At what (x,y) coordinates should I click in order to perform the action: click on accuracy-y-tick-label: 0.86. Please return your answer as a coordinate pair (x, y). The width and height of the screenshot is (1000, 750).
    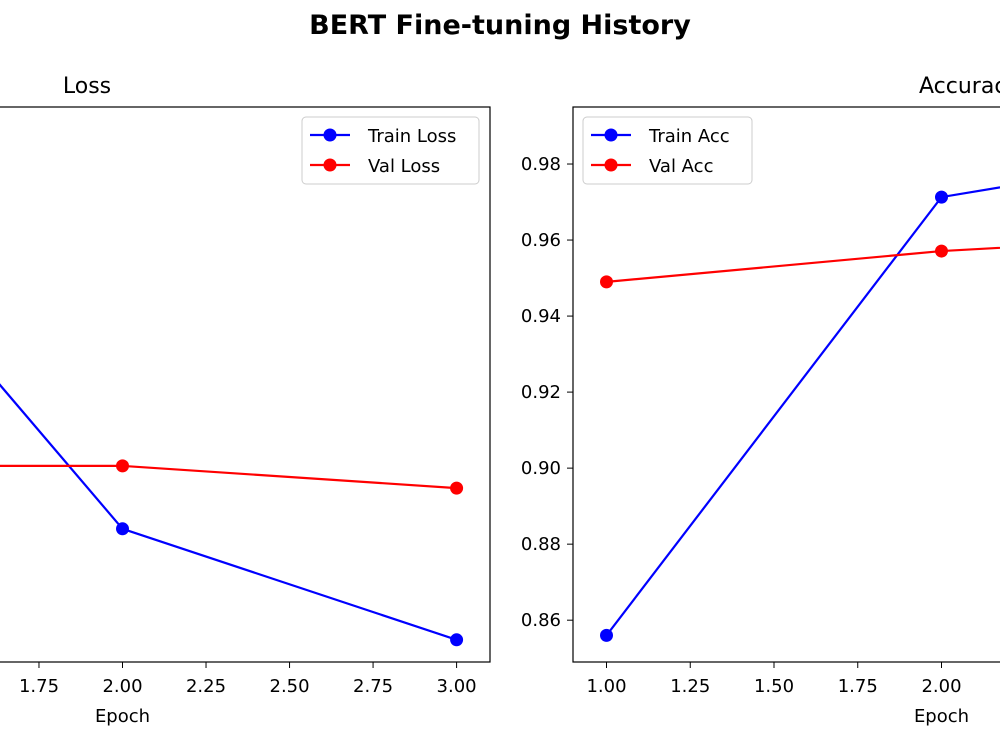
    Looking at the image, I should click on (541, 620).